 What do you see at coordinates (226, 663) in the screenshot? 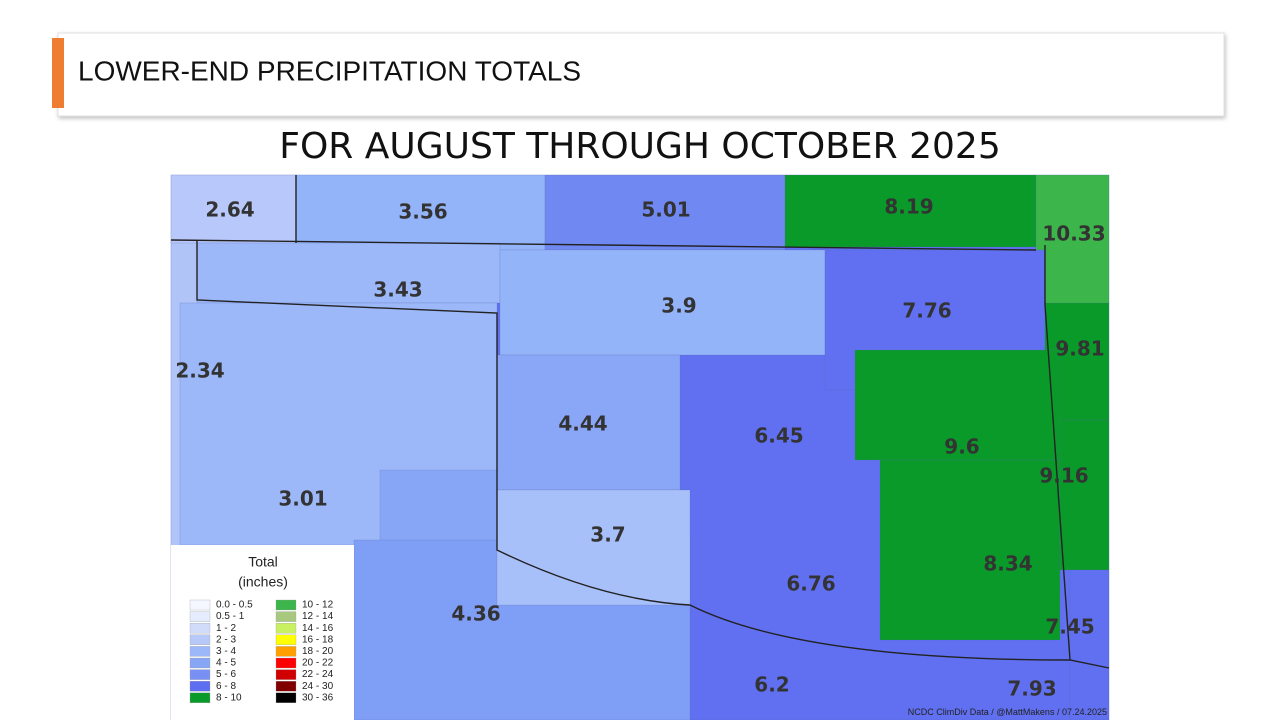
I see `legend-label: 4 - 5` at bounding box center [226, 663].